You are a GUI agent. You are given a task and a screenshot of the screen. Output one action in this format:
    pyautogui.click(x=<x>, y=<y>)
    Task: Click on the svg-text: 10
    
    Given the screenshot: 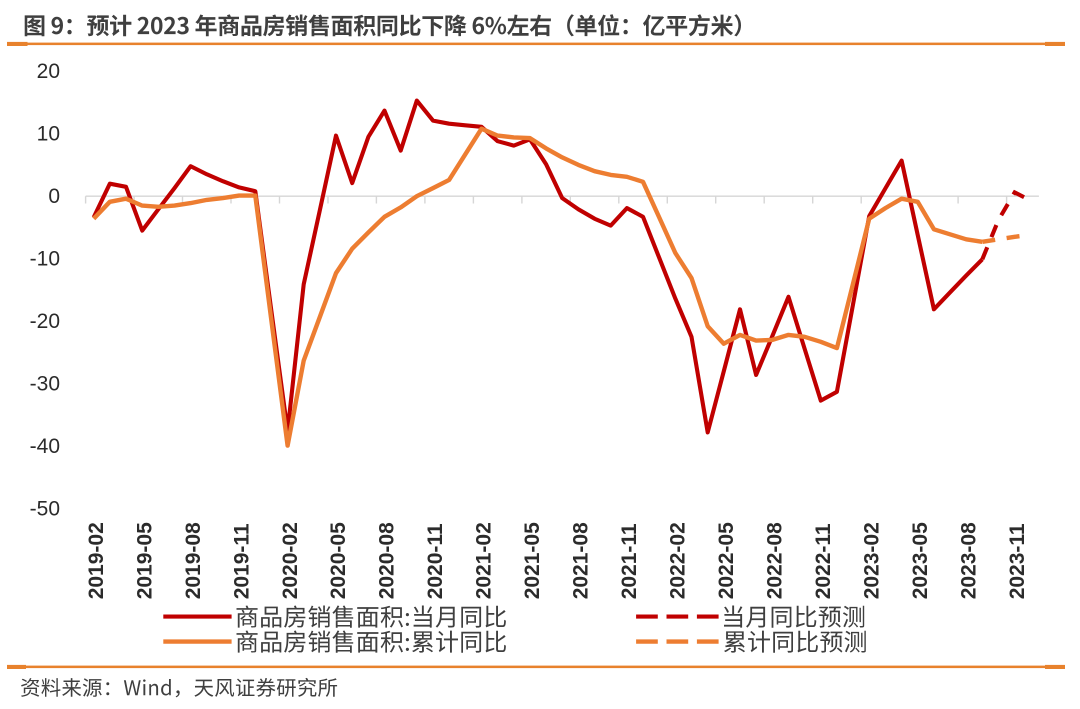 What is the action you would take?
    pyautogui.click(x=48, y=134)
    